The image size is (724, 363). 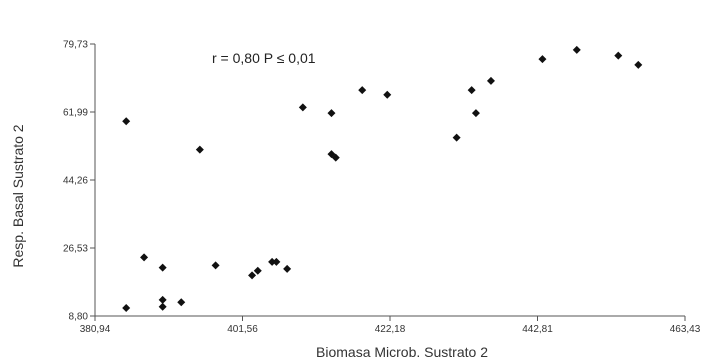 What do you see at coordinates (79, 317) in the screenshot?
I see `y-tick-label: 8,80` at bounding box center [79, 317].